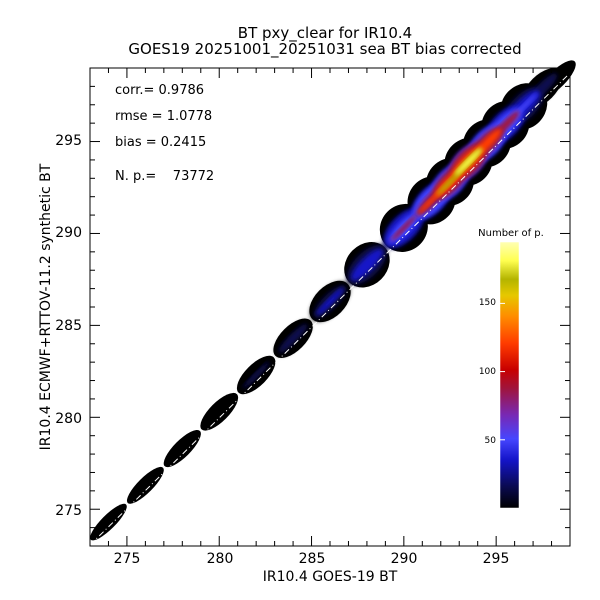 The width and height of the screenshot is (600, 600). What do you see at coordinates (164, 176) in the screenshot?
I see `stat-npoints: N. p.= 73772` at bounding box center [164, 176].